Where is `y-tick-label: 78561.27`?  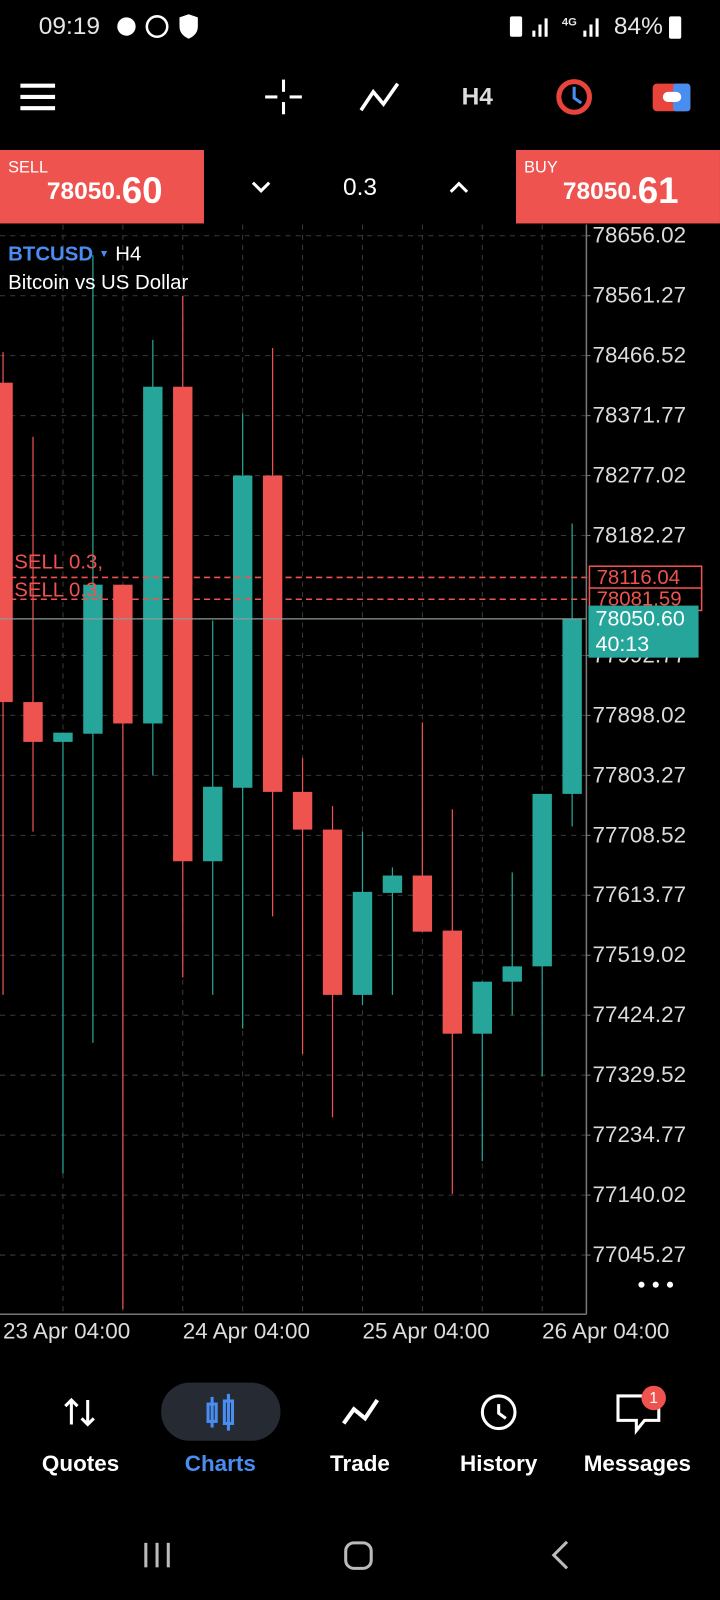 y-tick-label: 78561.27 is located at coordinates (640, 295).